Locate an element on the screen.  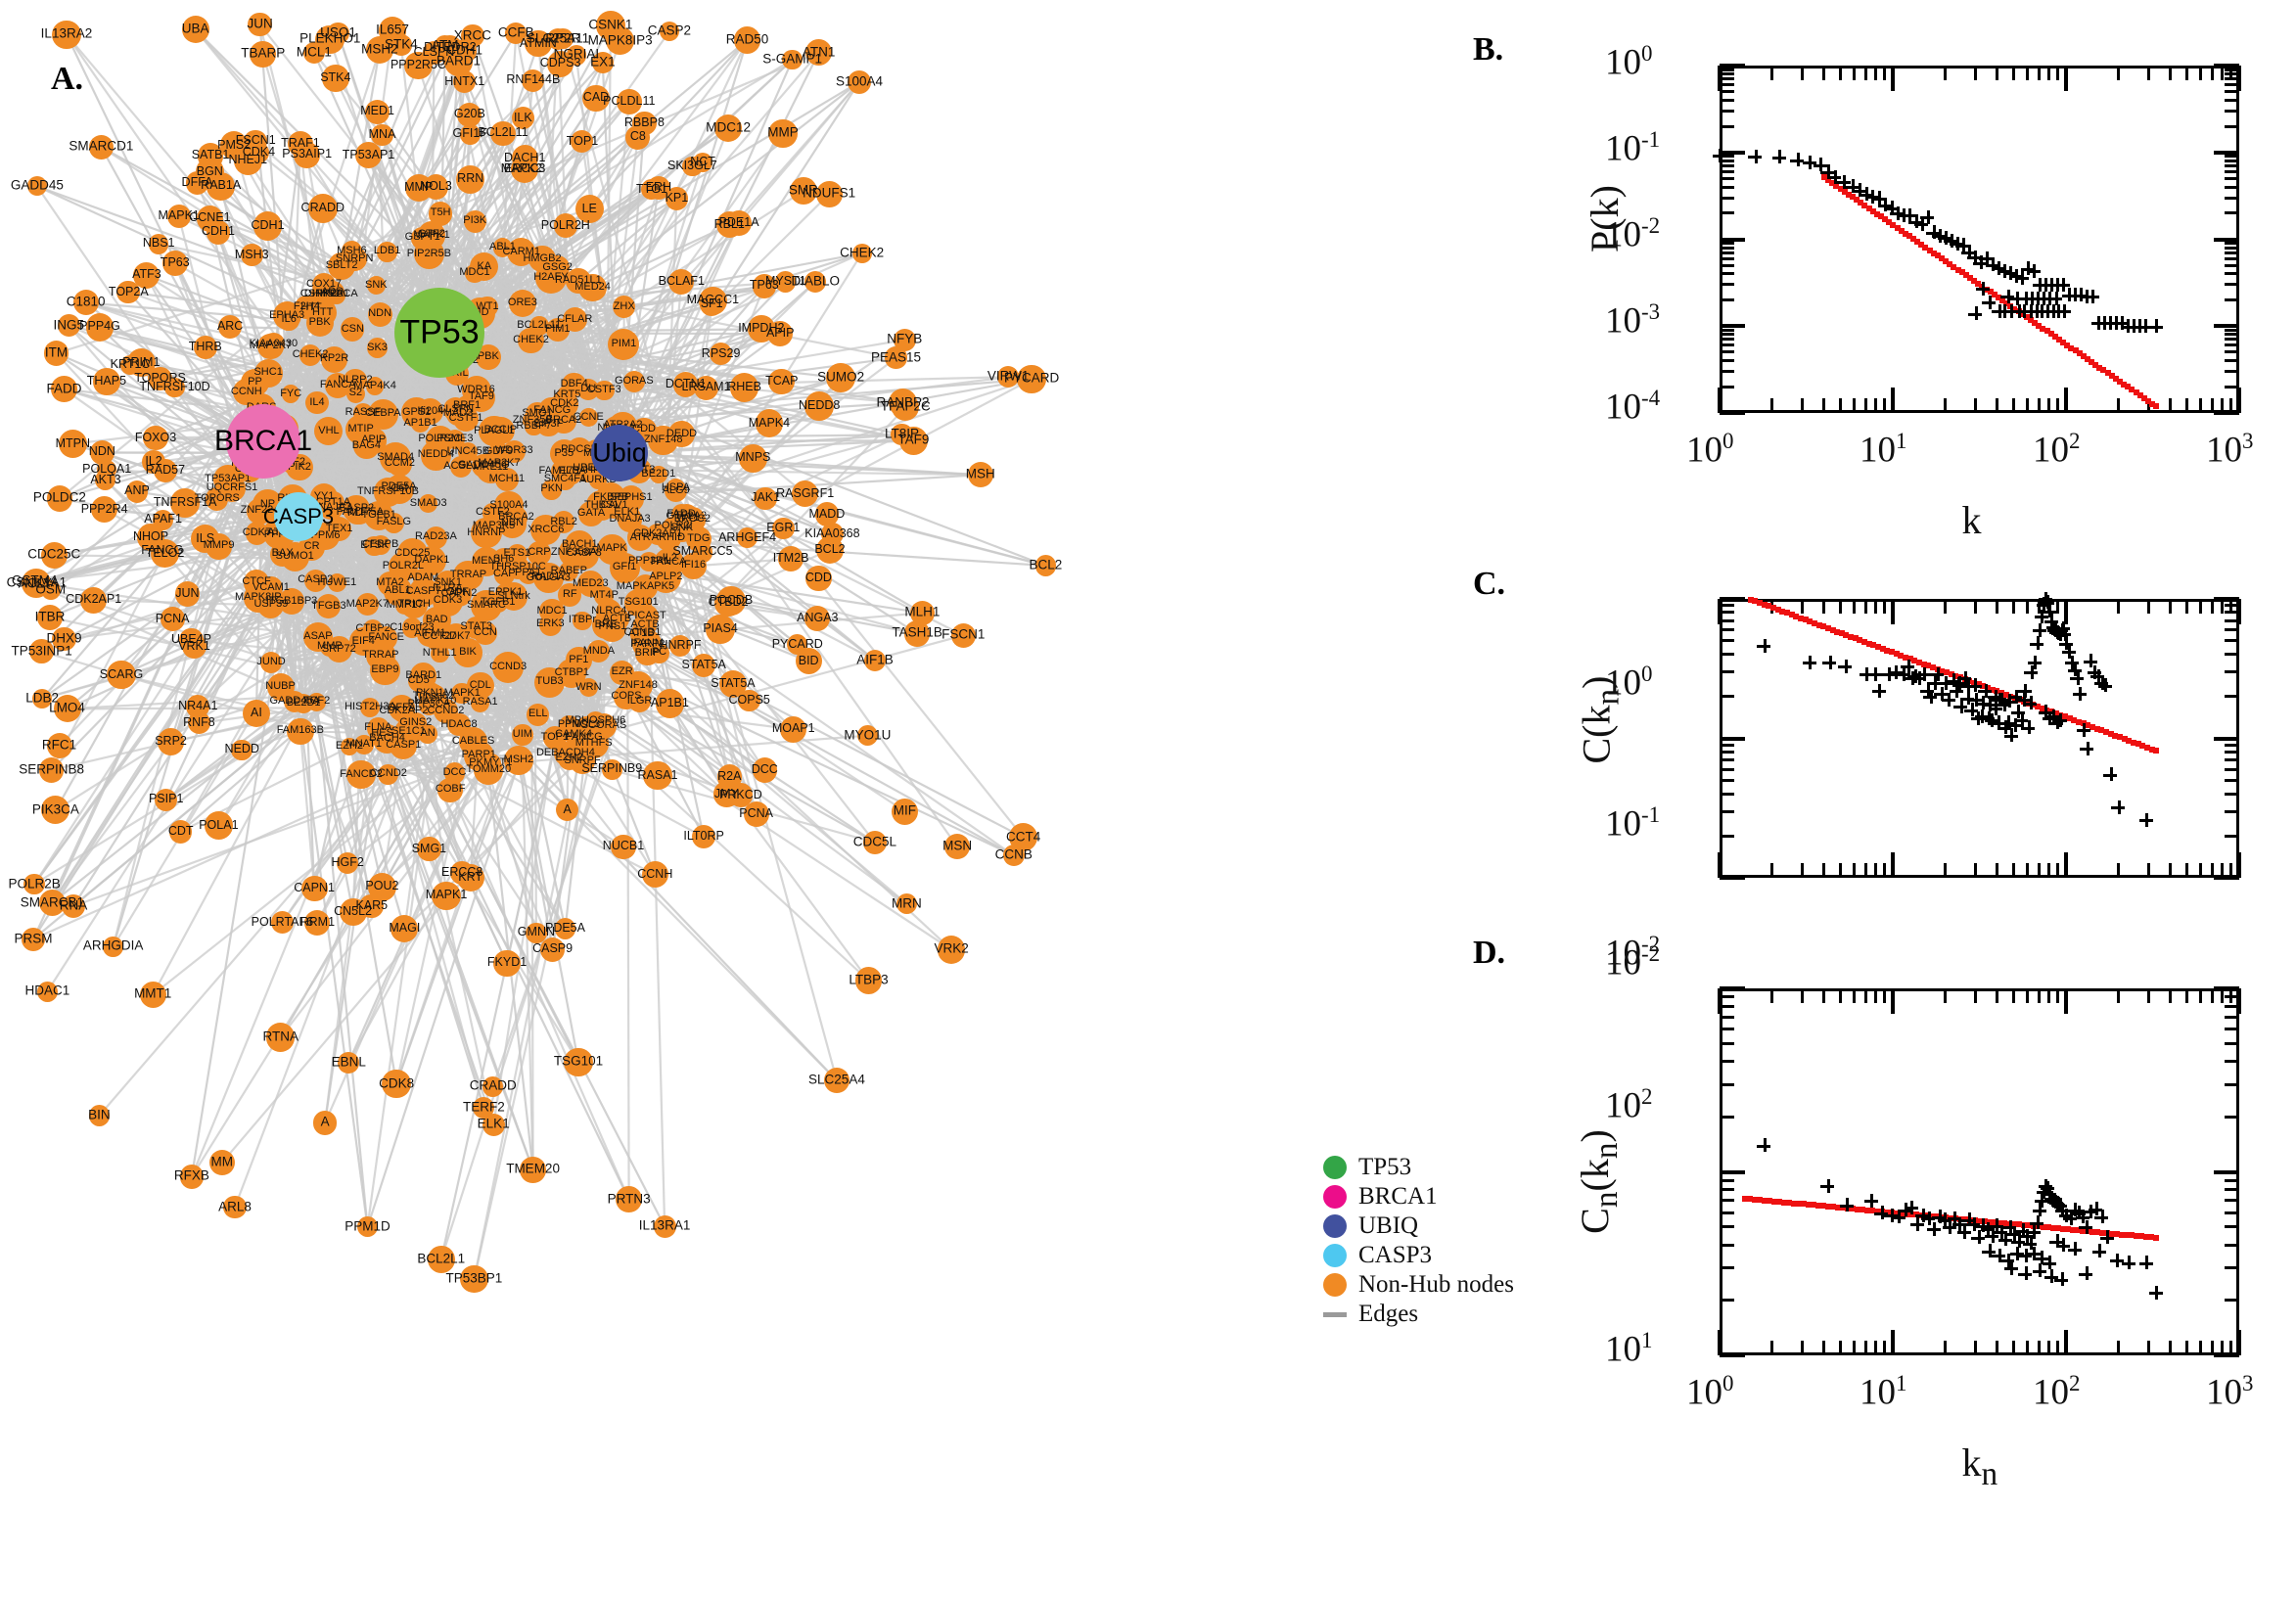
legend-item-label: UBIQ is located at coordinates (1388, 1226).